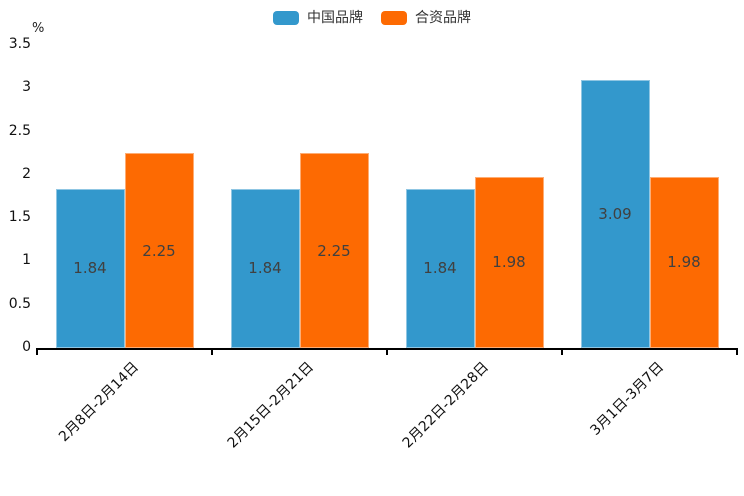 The width and height of the screenshot is (744, 496). I want to click on y-tick-label: 0.5, so click(19, 303).